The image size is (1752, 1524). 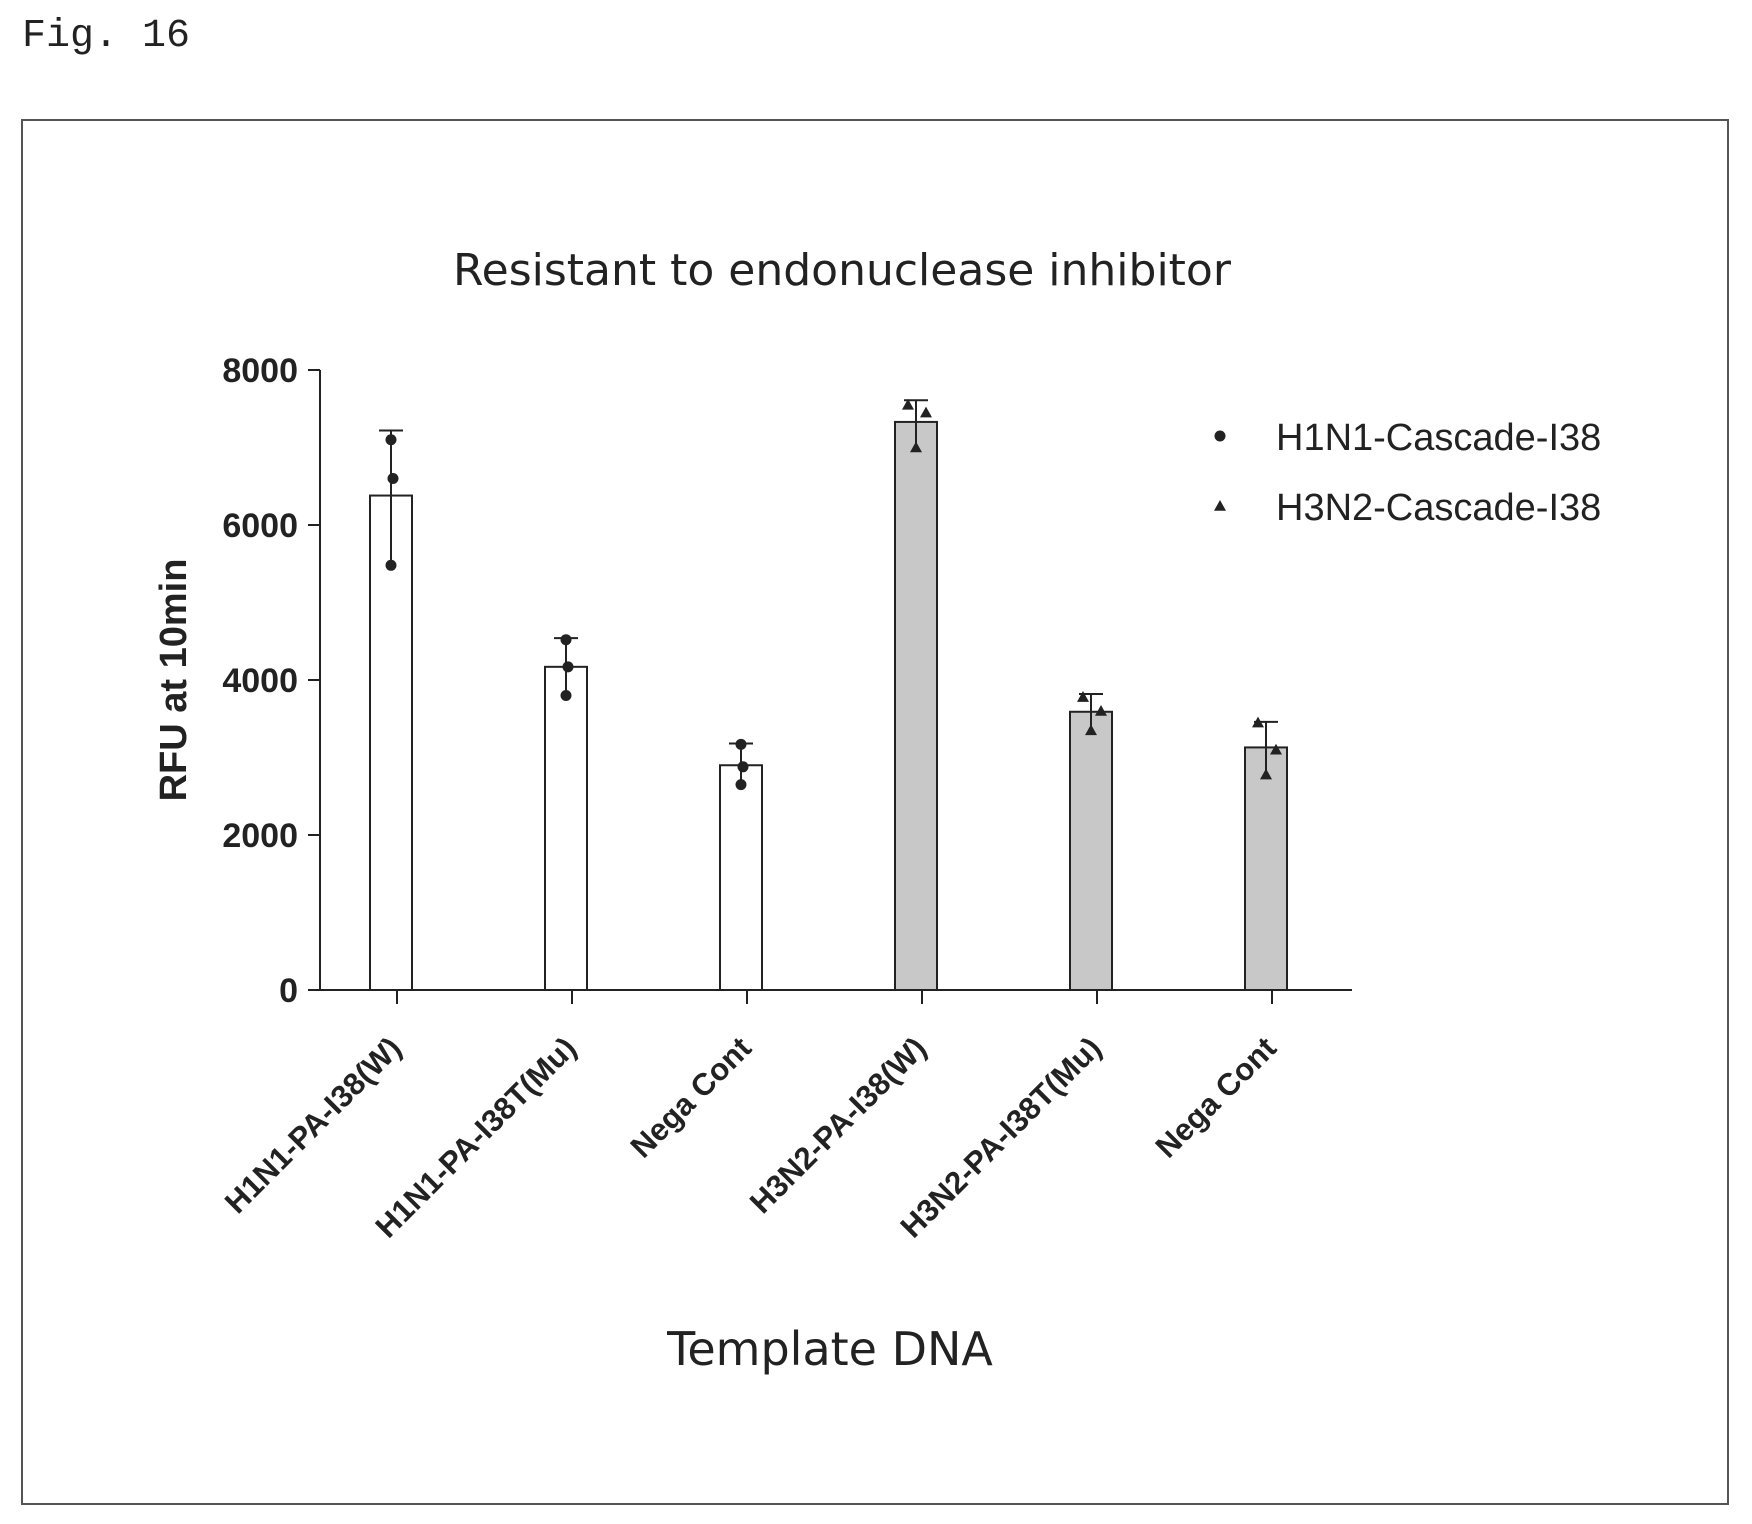 What do you see at coordinates (106, 36) in the screenshot?
I see `figure-label: Fig. 16` at bounding box center [106, 36].